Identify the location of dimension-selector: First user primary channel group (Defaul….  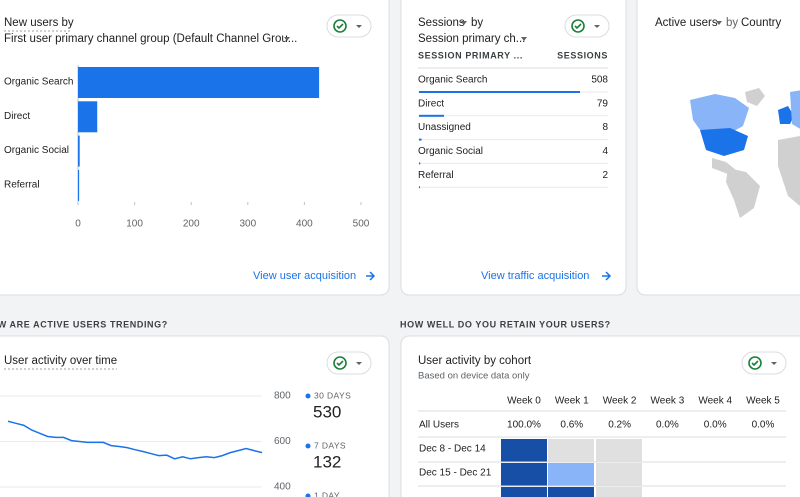
(150, 39).